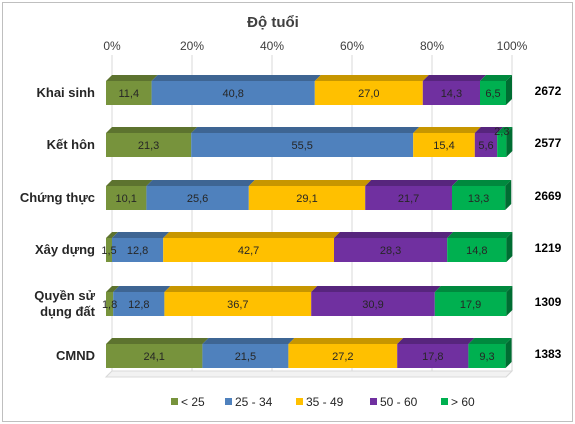  Describe the element at coordinates (548, 354) in the screenshot. I see `row-total: 1383` at that location.